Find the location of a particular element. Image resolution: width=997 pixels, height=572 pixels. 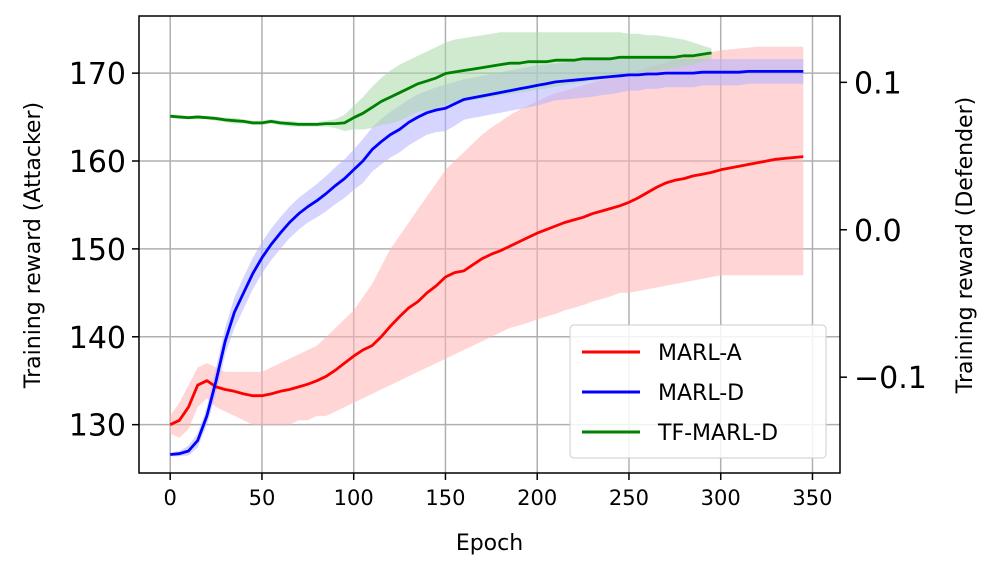

y-right-tick-label: 0.0 is located at coordinates (878, 231).